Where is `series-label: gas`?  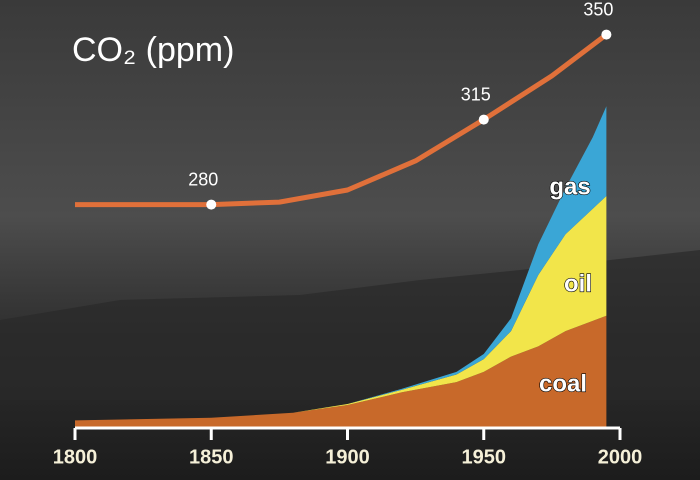 series-label: gas is located at coordinates (569, 186).